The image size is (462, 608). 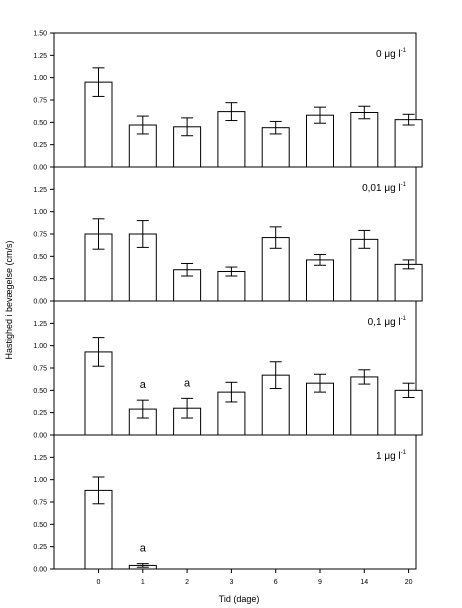 I want to click on y-tick-label: 1.50, so click(x=40, y=34).